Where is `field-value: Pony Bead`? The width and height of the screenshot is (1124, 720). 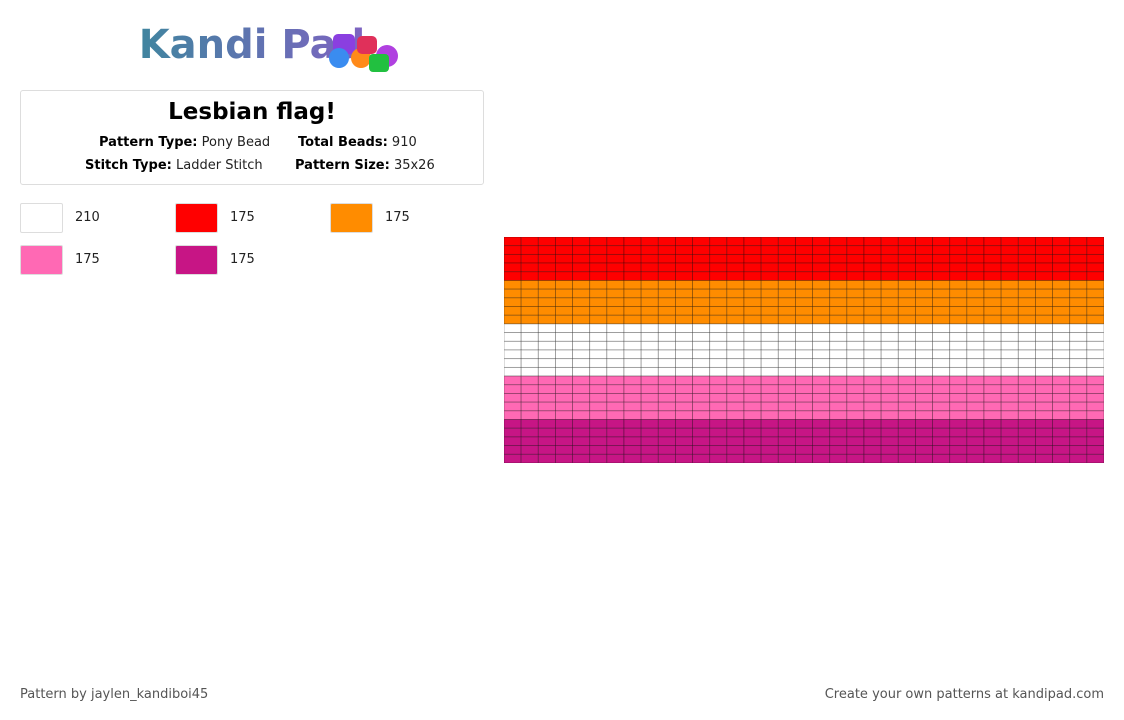 field-value: Pony Bead is located at coordinates (236, 142).